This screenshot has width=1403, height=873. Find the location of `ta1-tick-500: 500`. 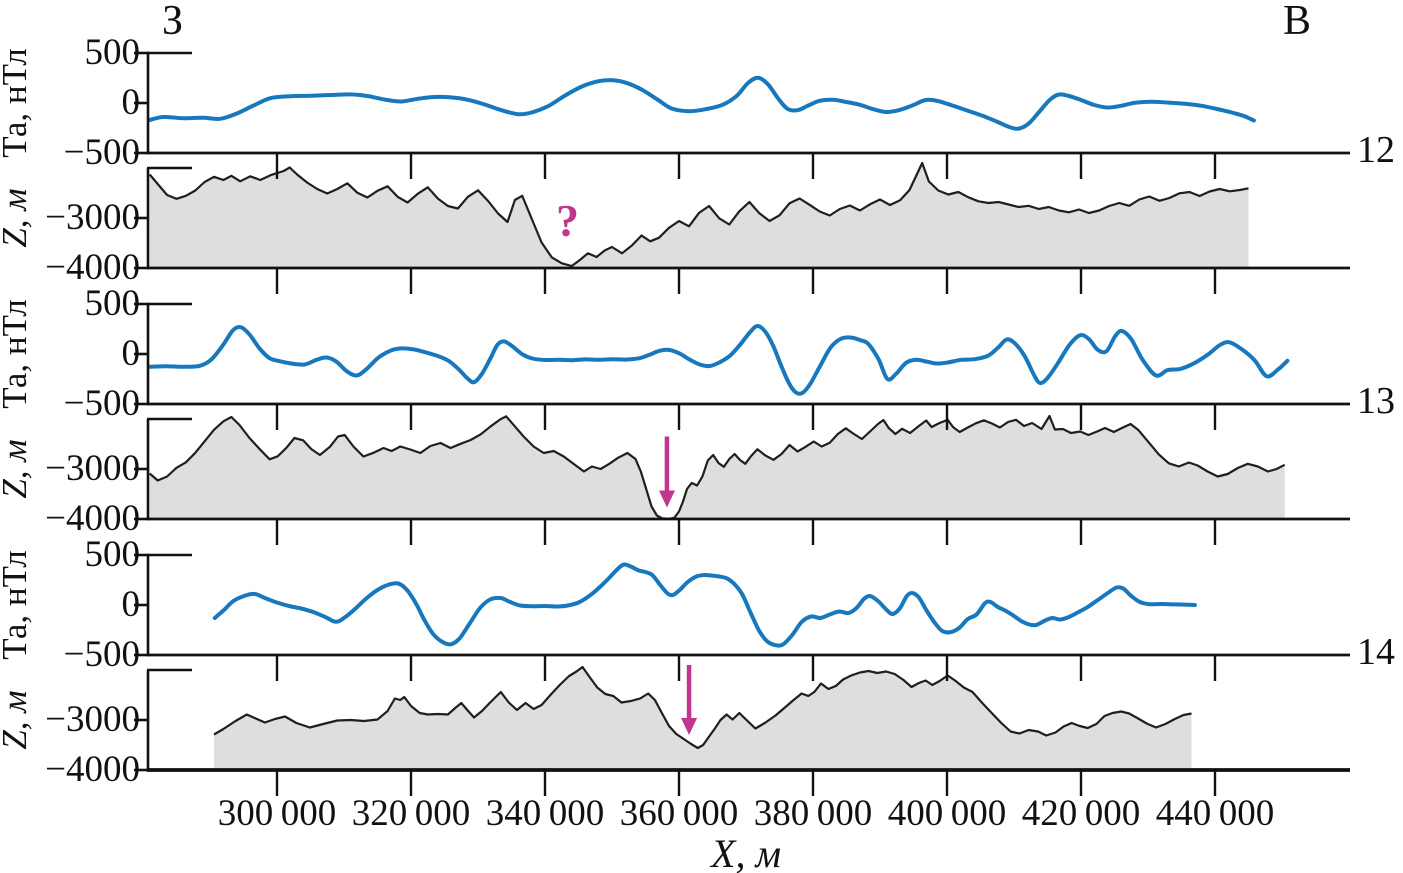

ta1-tick-500: 500 is located at coordinates (112, 52).